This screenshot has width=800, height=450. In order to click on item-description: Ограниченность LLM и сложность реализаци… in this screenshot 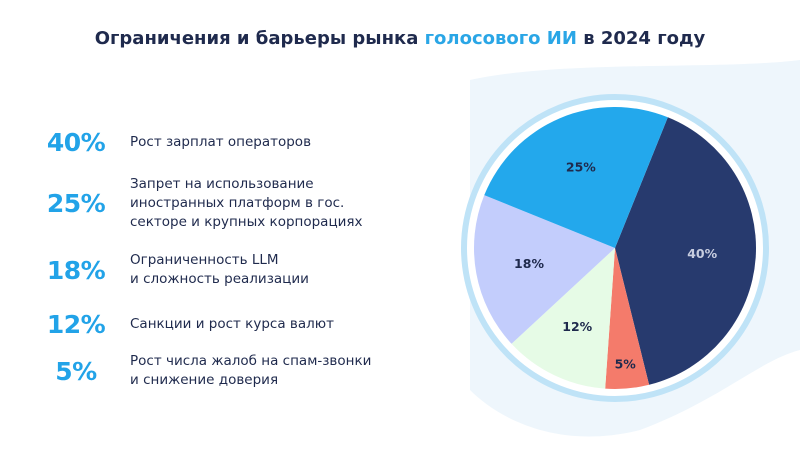, I will do `click(219, 270)`.